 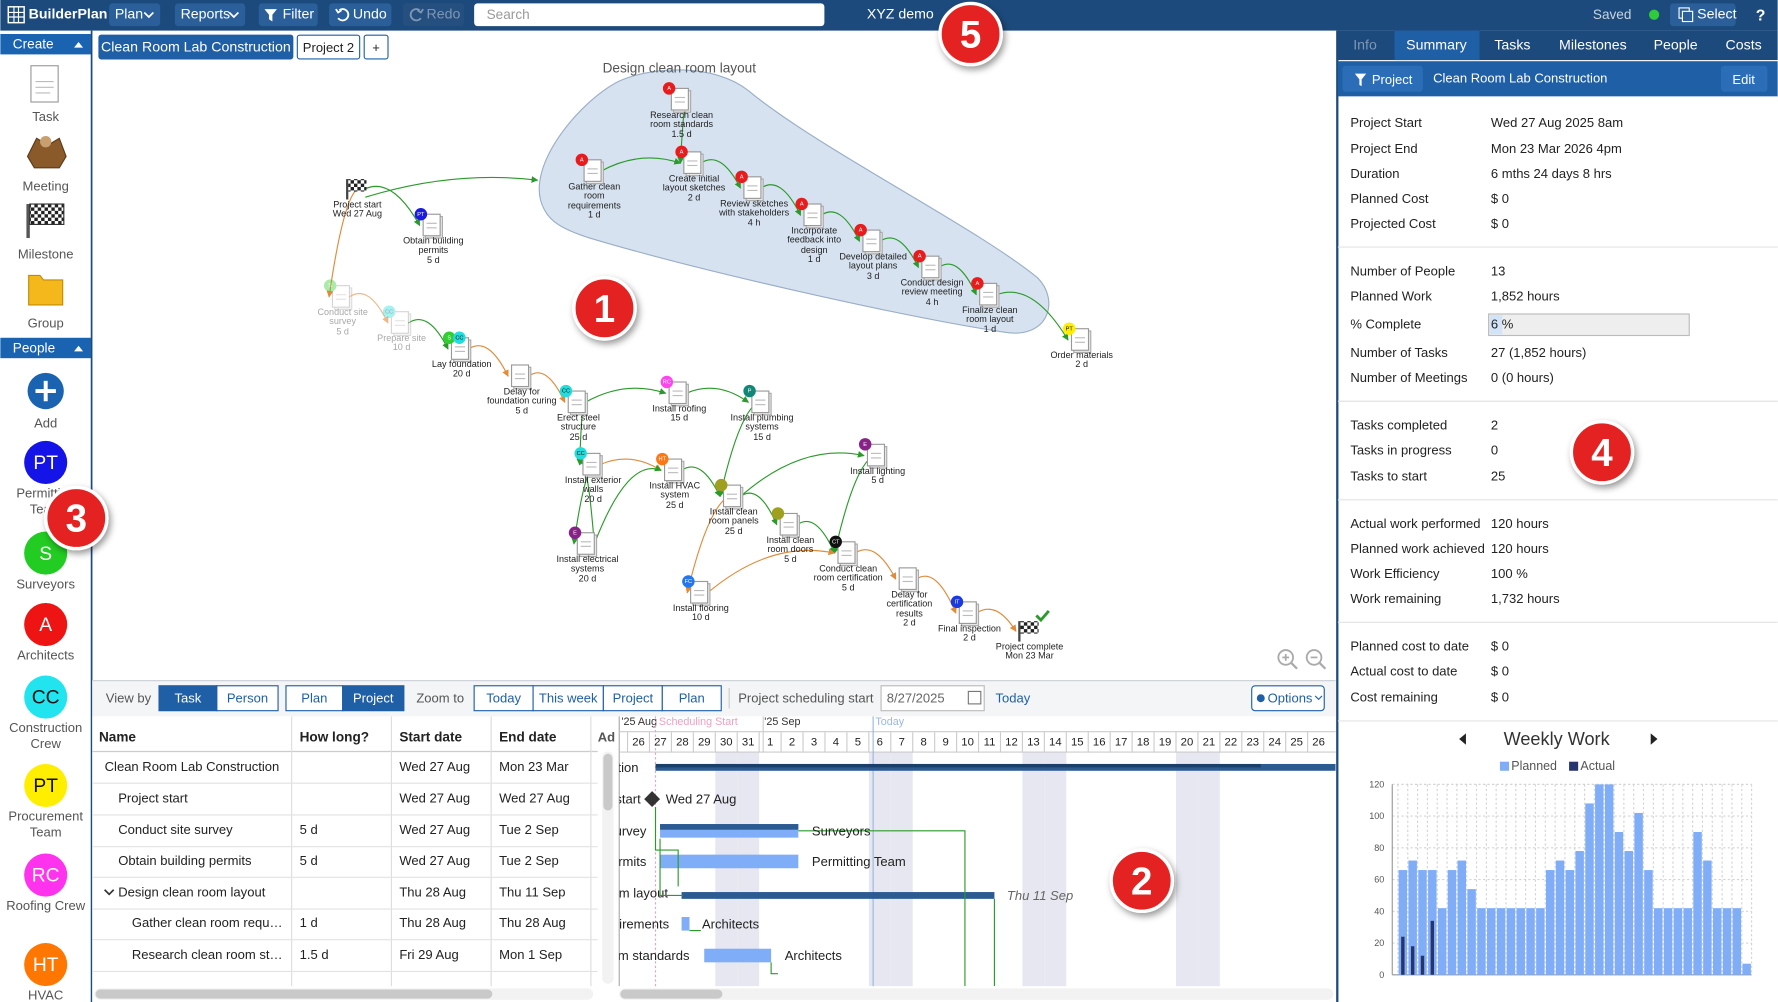 I want to click on options-label: Options, so click(x=1290, y=698).